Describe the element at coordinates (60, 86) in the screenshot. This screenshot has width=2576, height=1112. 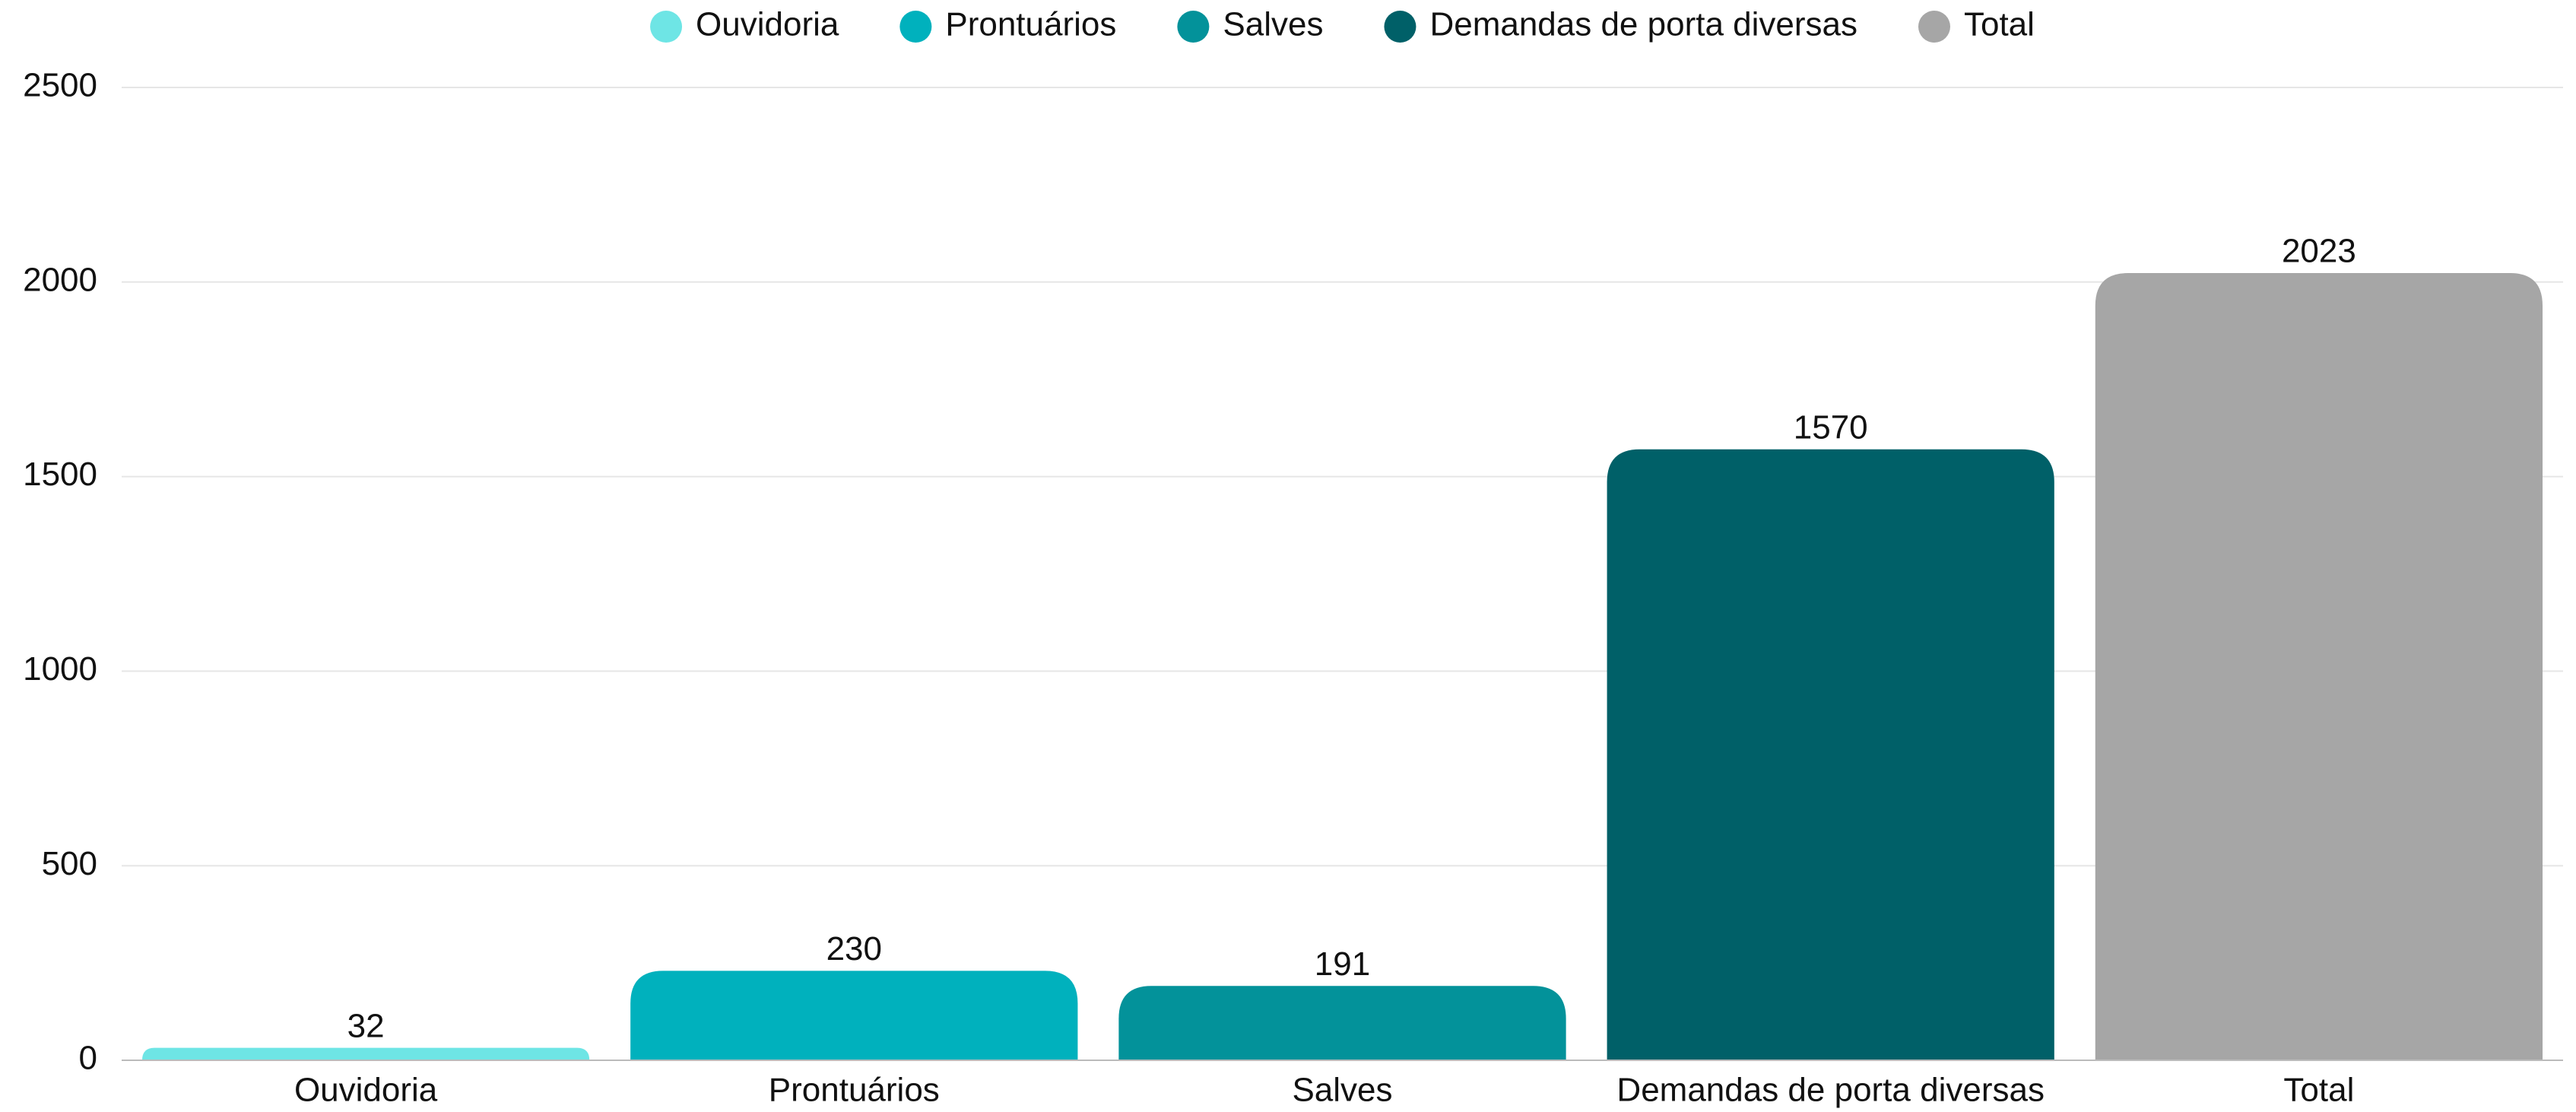
I see `y-tick-label: 2500` at that location.